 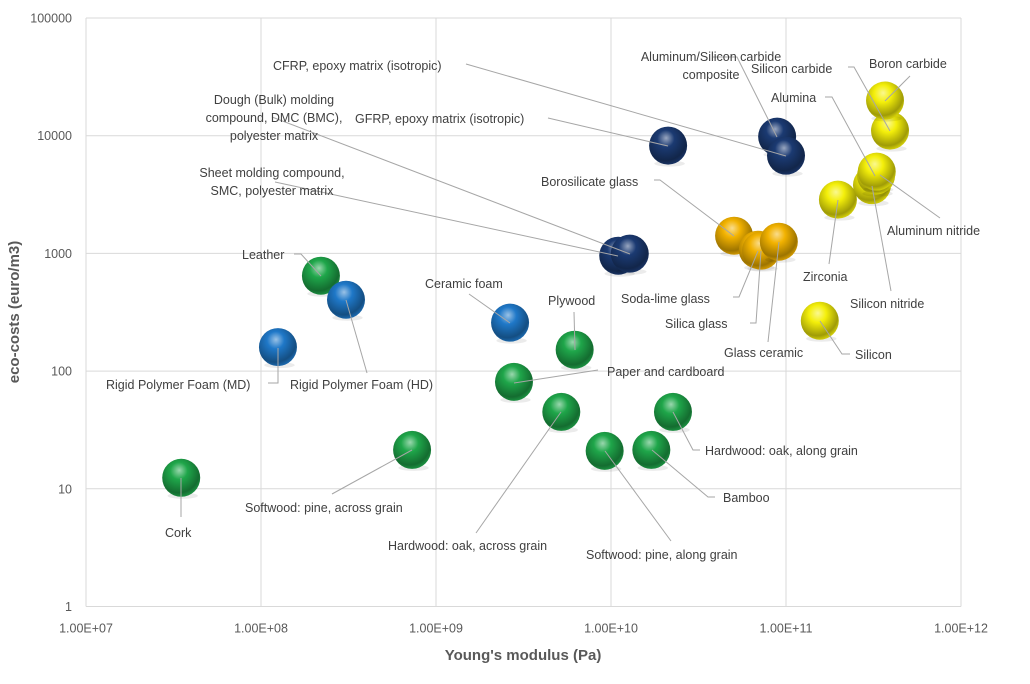 I want to click on data-label: Rigid Polymer Foam (HD), so click(x=361, y=385).